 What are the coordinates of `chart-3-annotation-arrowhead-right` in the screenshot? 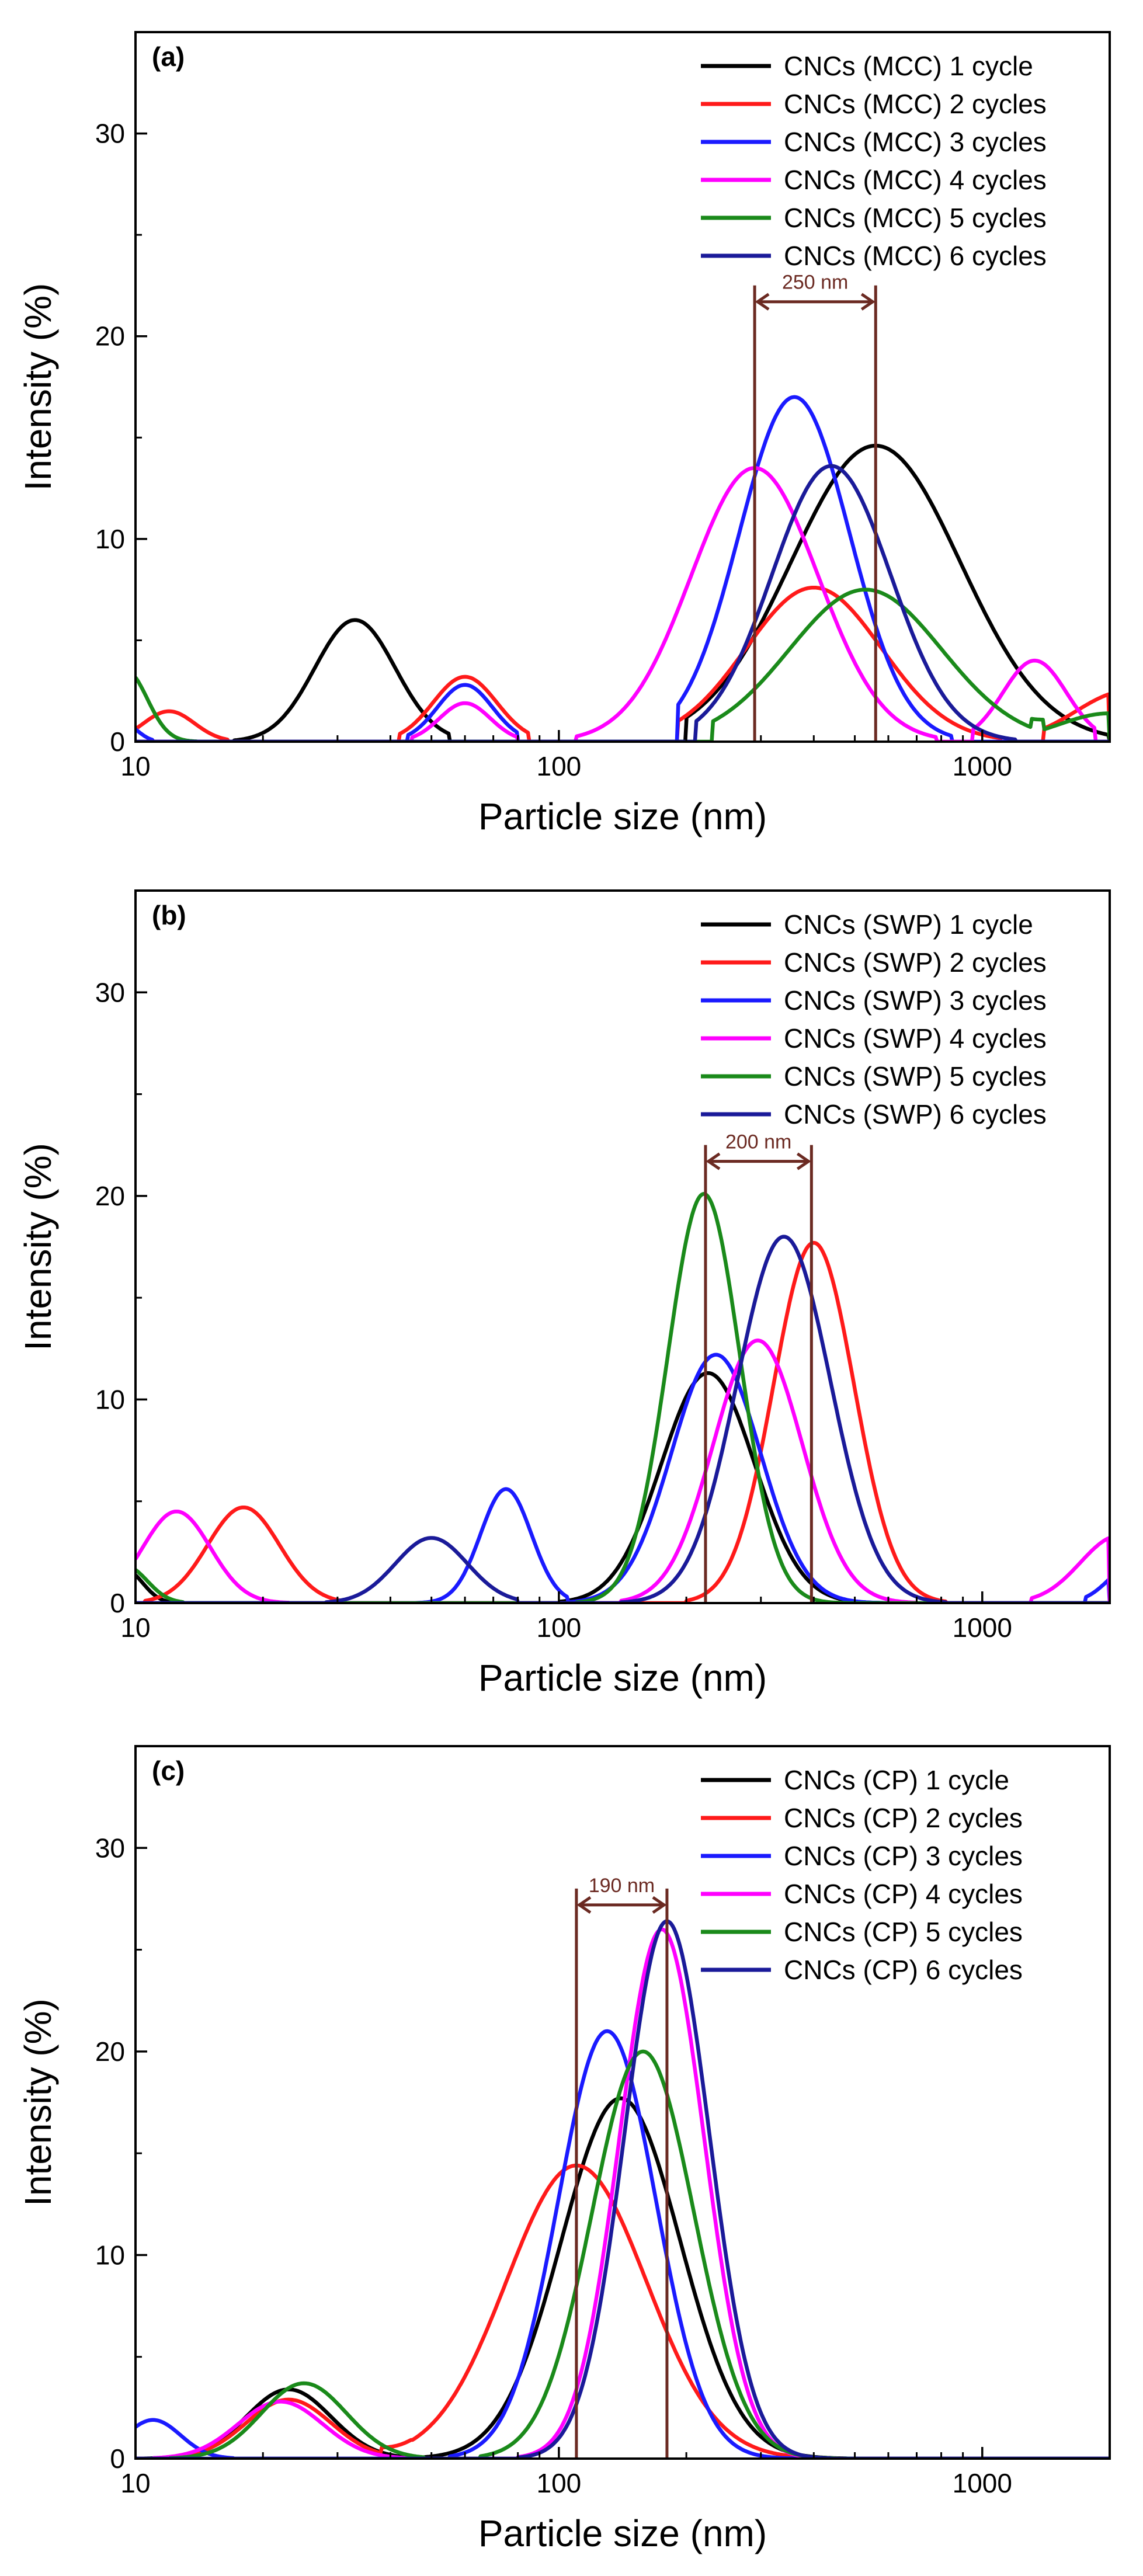 It's located at (660, 1905).